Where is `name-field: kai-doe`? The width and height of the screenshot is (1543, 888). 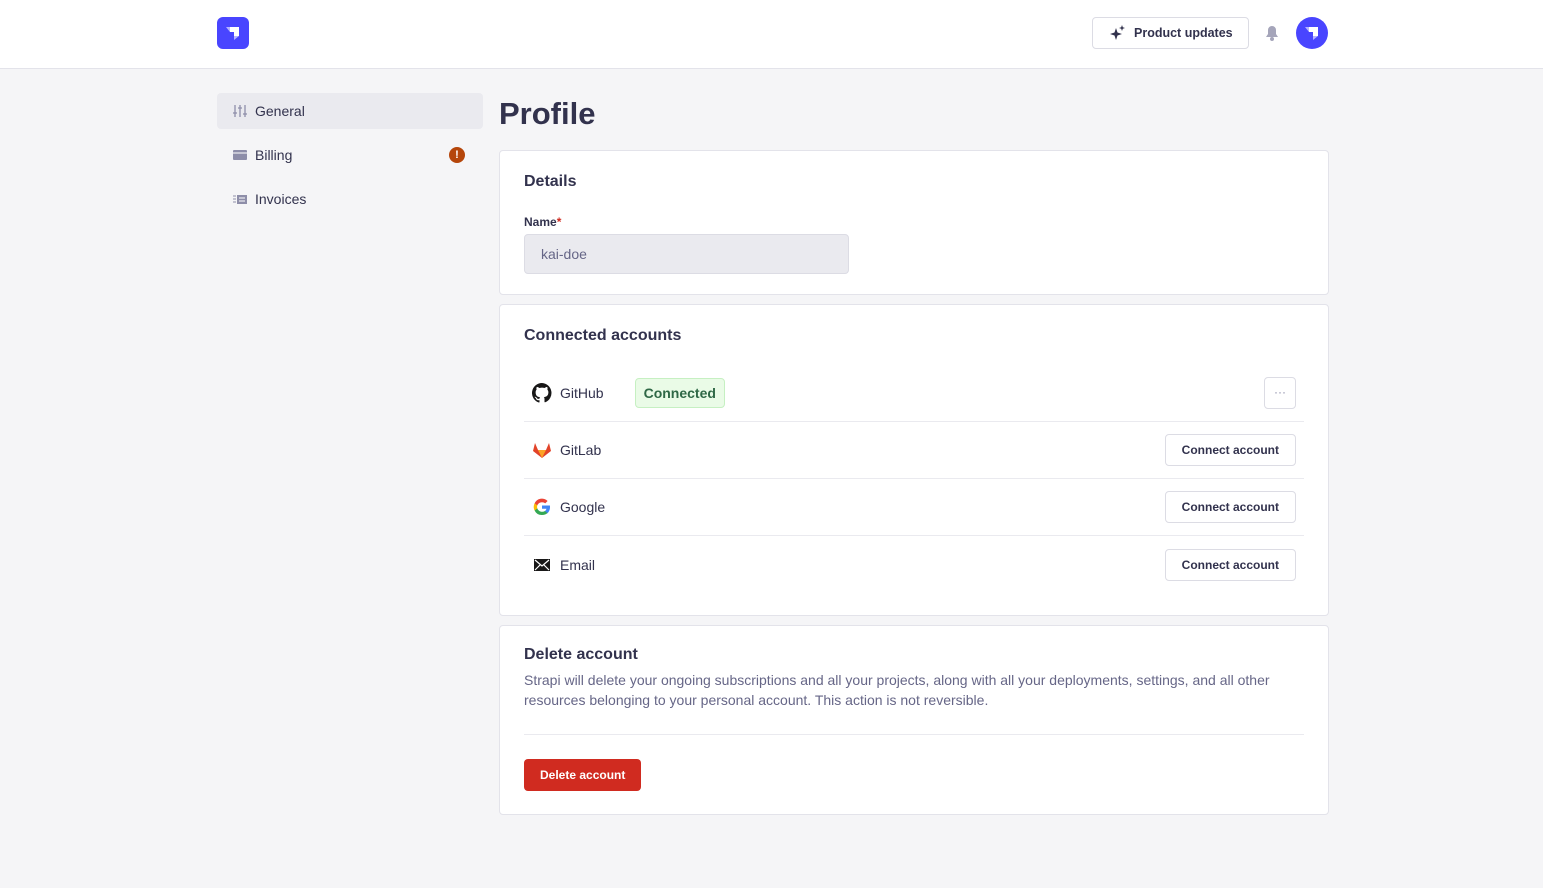
name-field: kai-doe is located at coordinates (686, 254).